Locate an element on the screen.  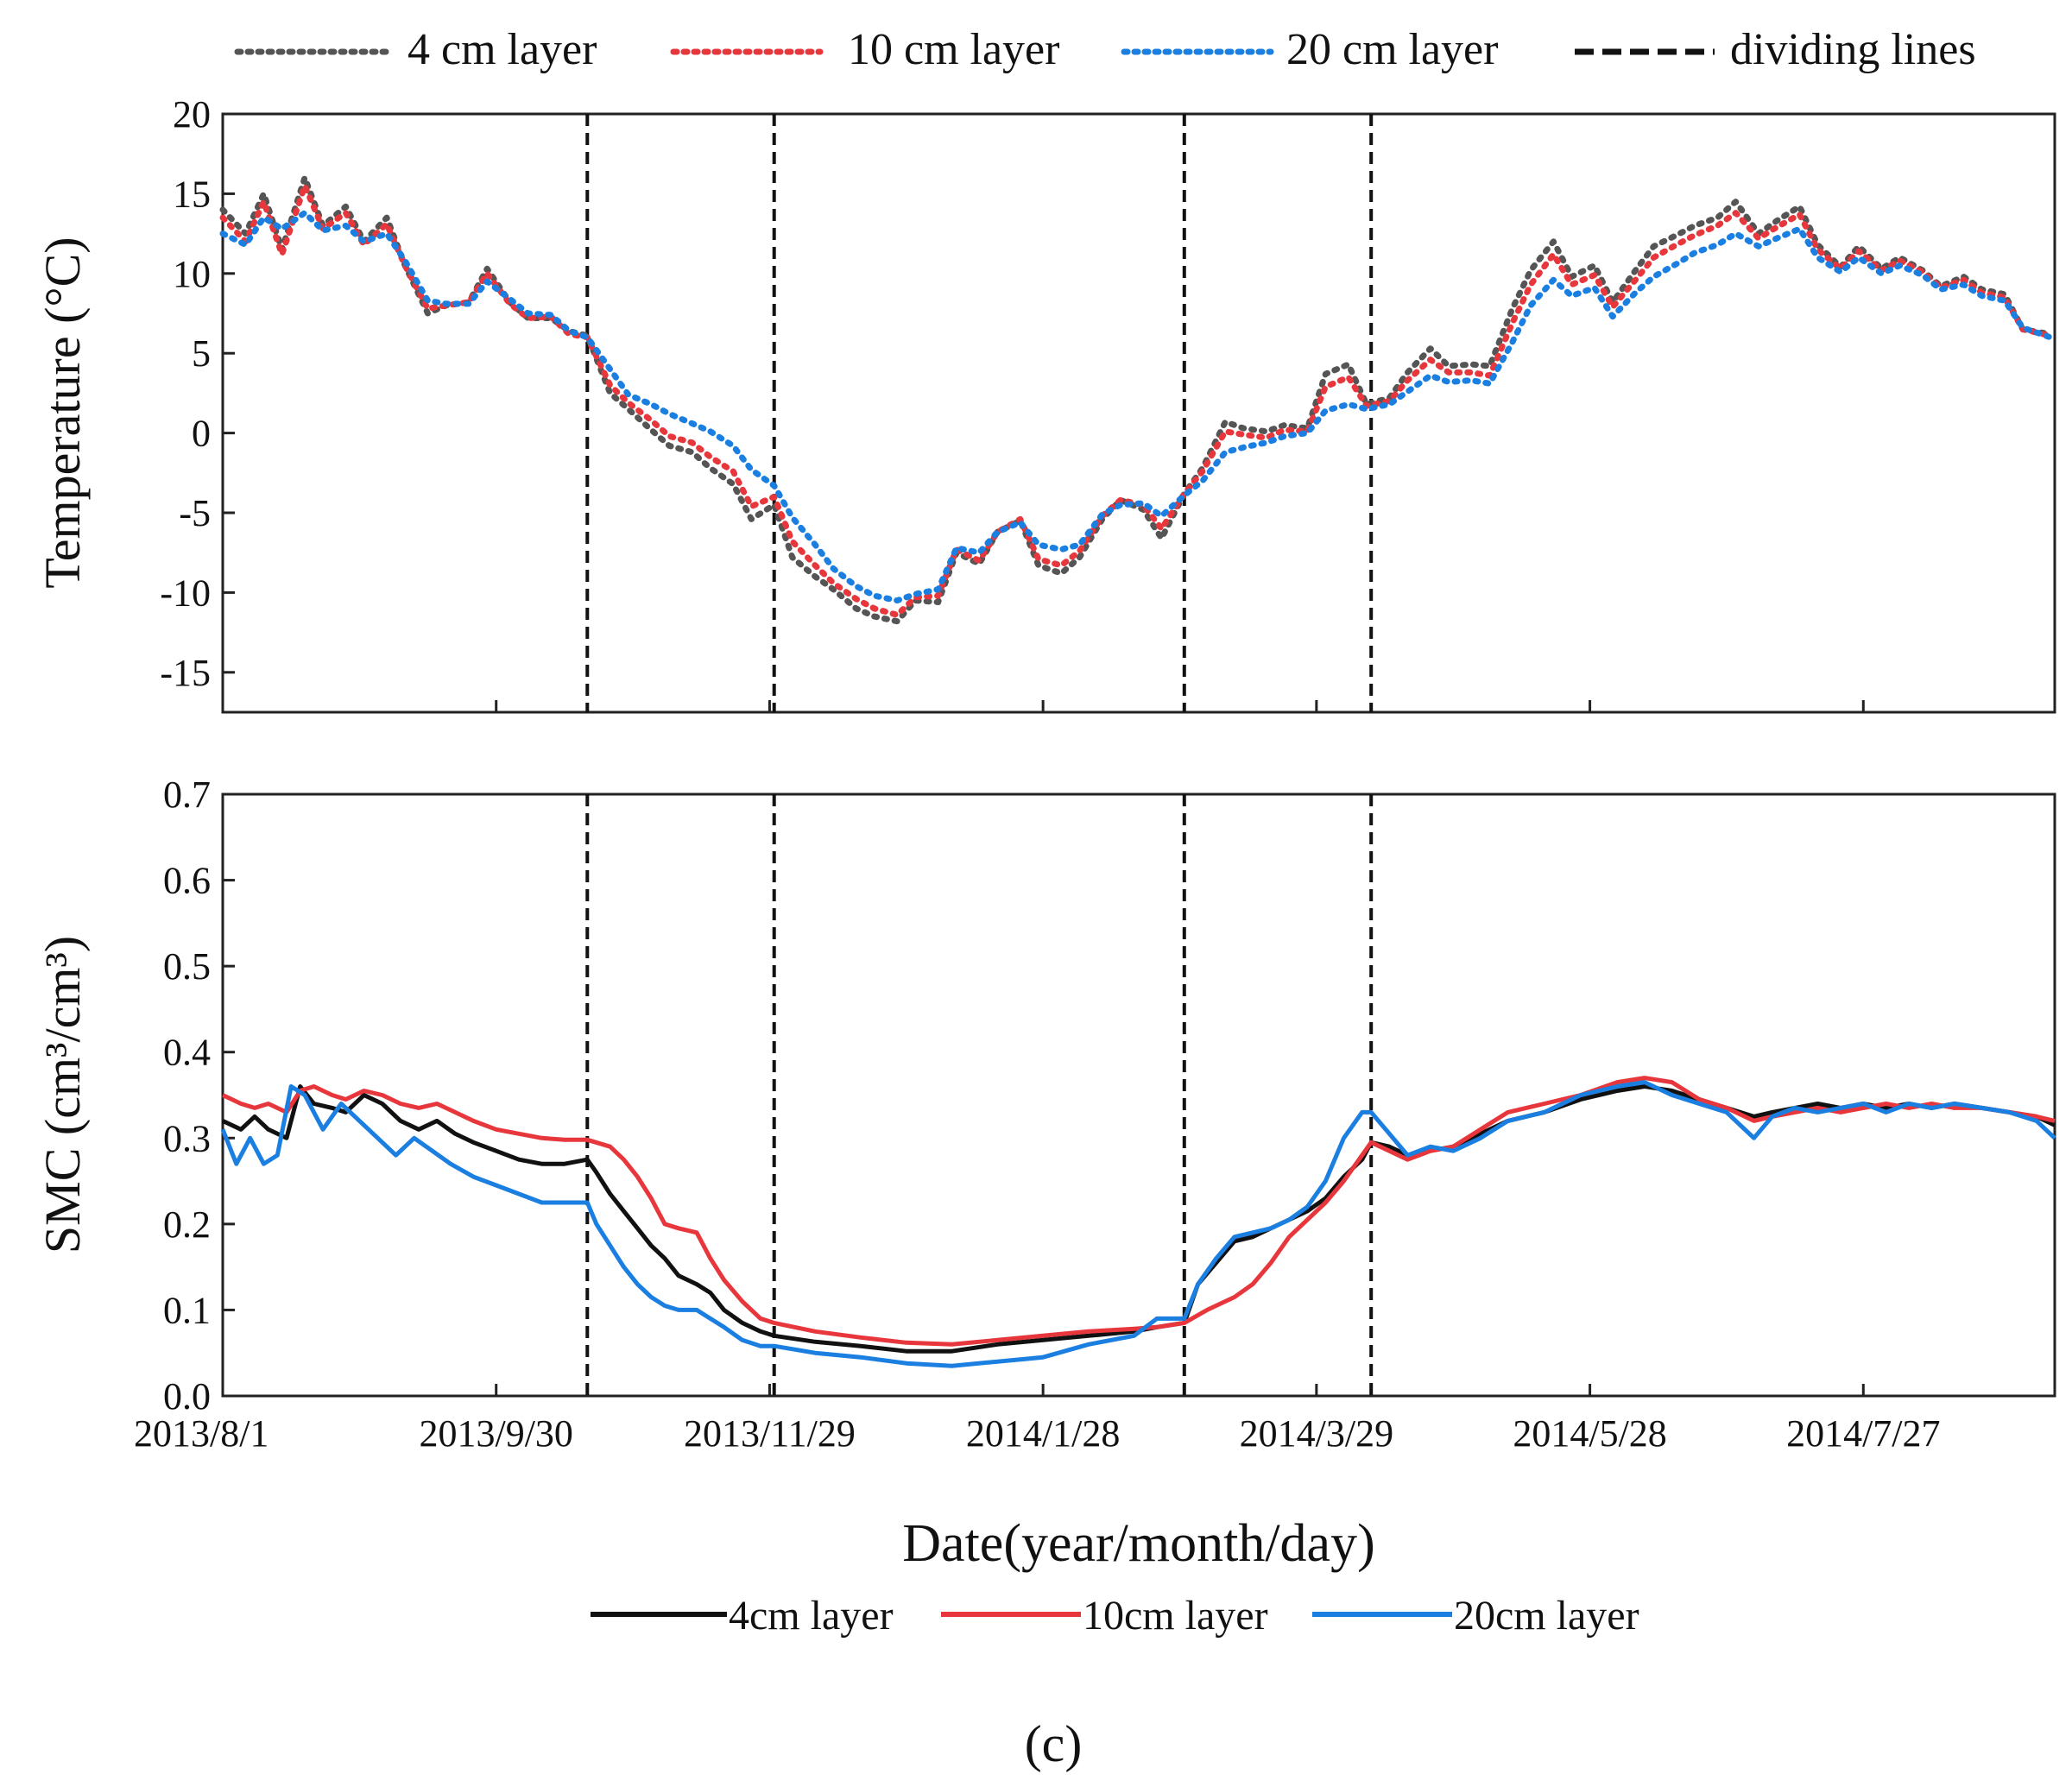
smc-y-tick-label: 0.7 is located at coordinates (187, 795).